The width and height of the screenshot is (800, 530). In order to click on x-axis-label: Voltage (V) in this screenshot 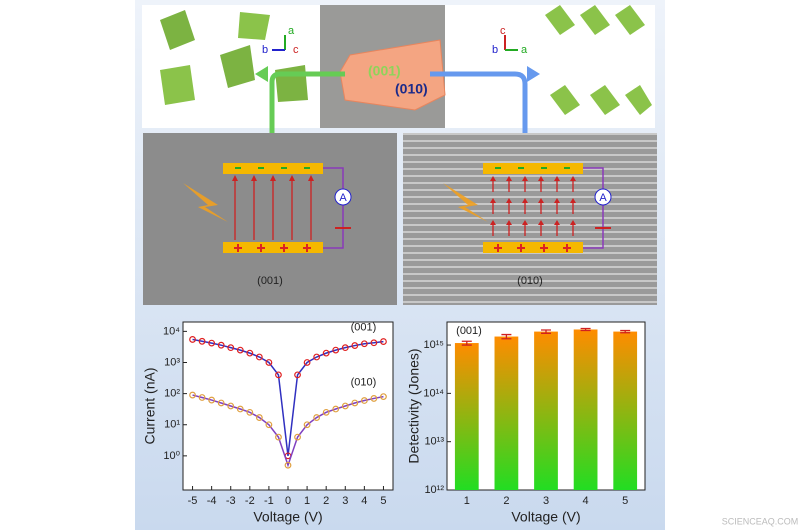, I will do `click(287, 517)`.